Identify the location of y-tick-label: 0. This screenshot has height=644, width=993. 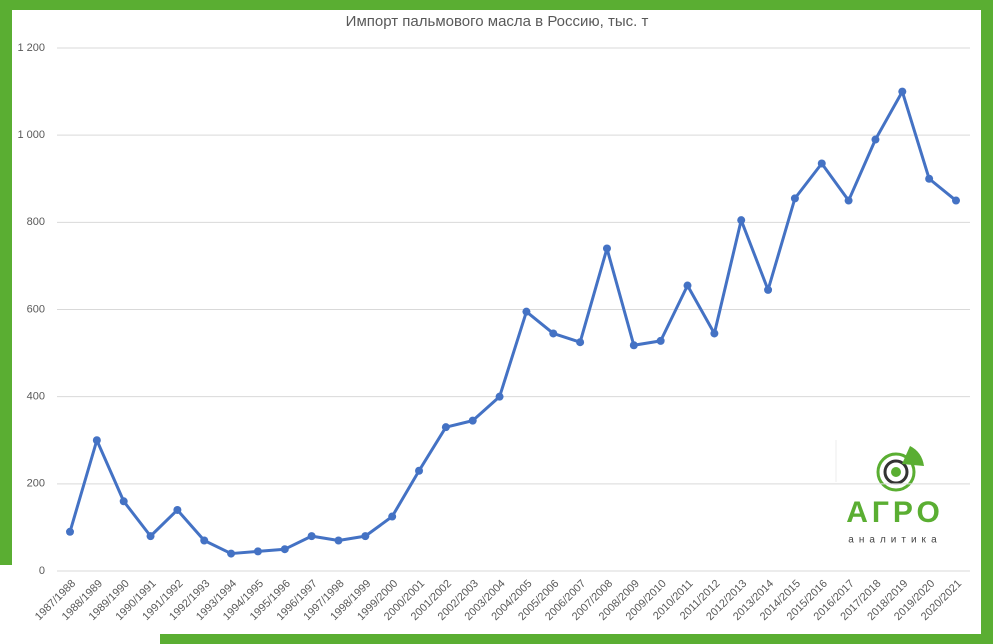
(42, 571).